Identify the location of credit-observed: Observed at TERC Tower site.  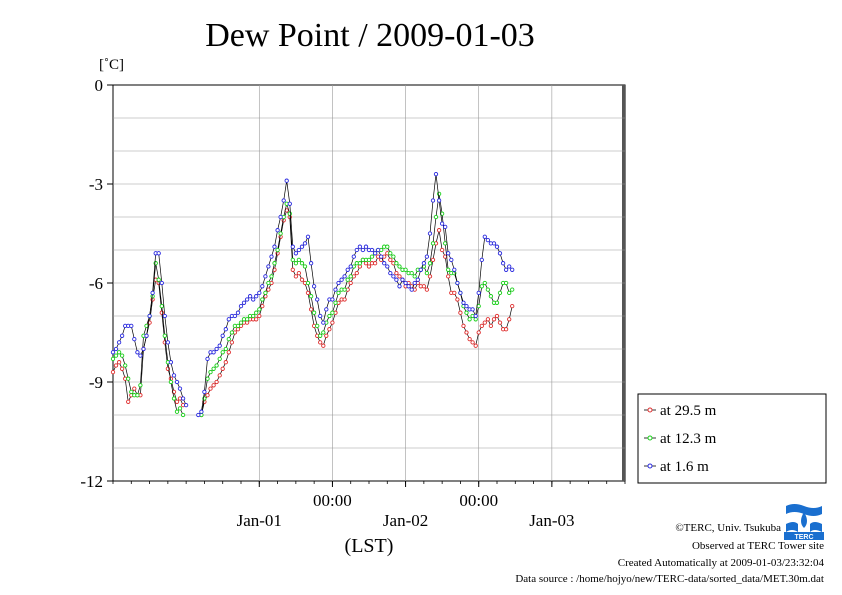
(758, 546).